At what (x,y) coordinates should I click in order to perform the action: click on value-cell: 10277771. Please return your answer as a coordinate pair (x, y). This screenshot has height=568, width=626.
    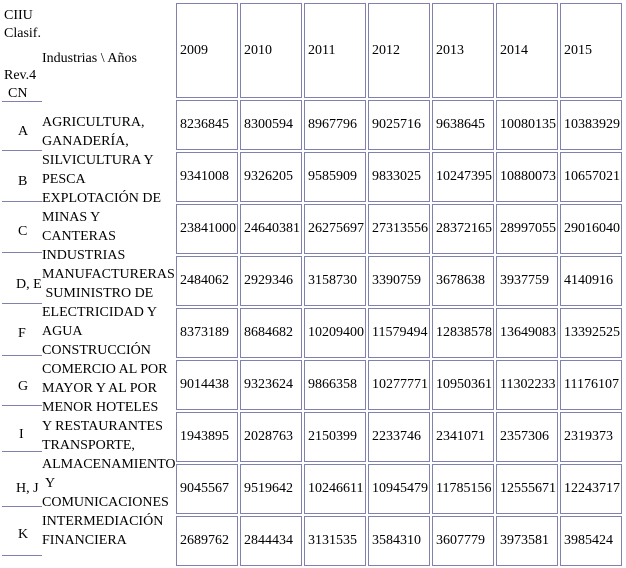
    Looking at the image, I should click on (399, 385).